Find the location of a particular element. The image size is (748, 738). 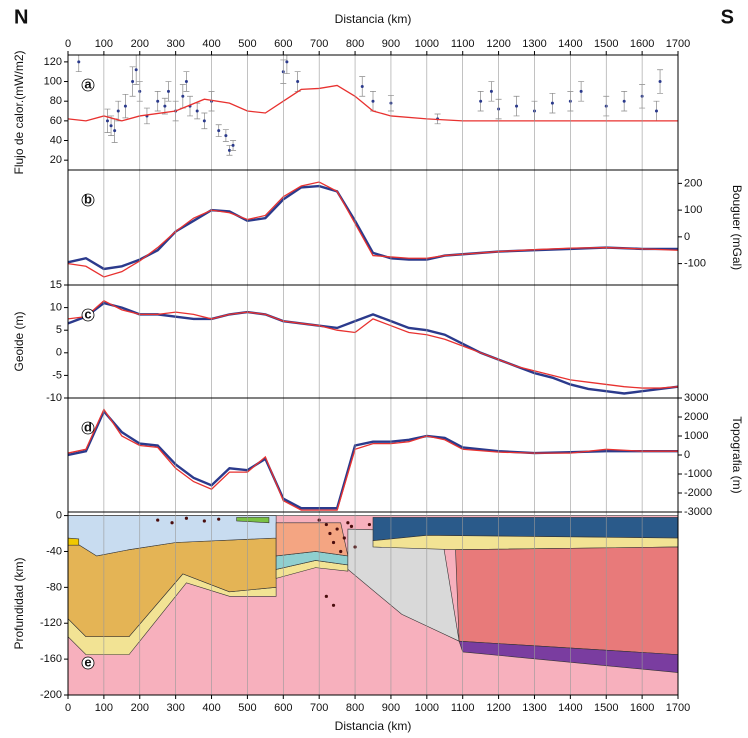

x-tick-label: 0 is located at coordinates (68, 708).